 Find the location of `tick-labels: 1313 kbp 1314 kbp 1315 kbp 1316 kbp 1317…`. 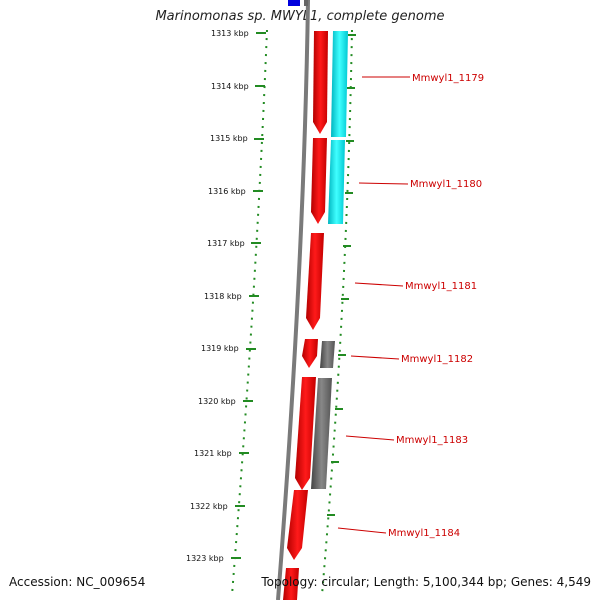

tick-labels: 1313 kbp 1314 kbp 1315 kbp 1316 kbp 1317… is located at coordinates (217, 296).